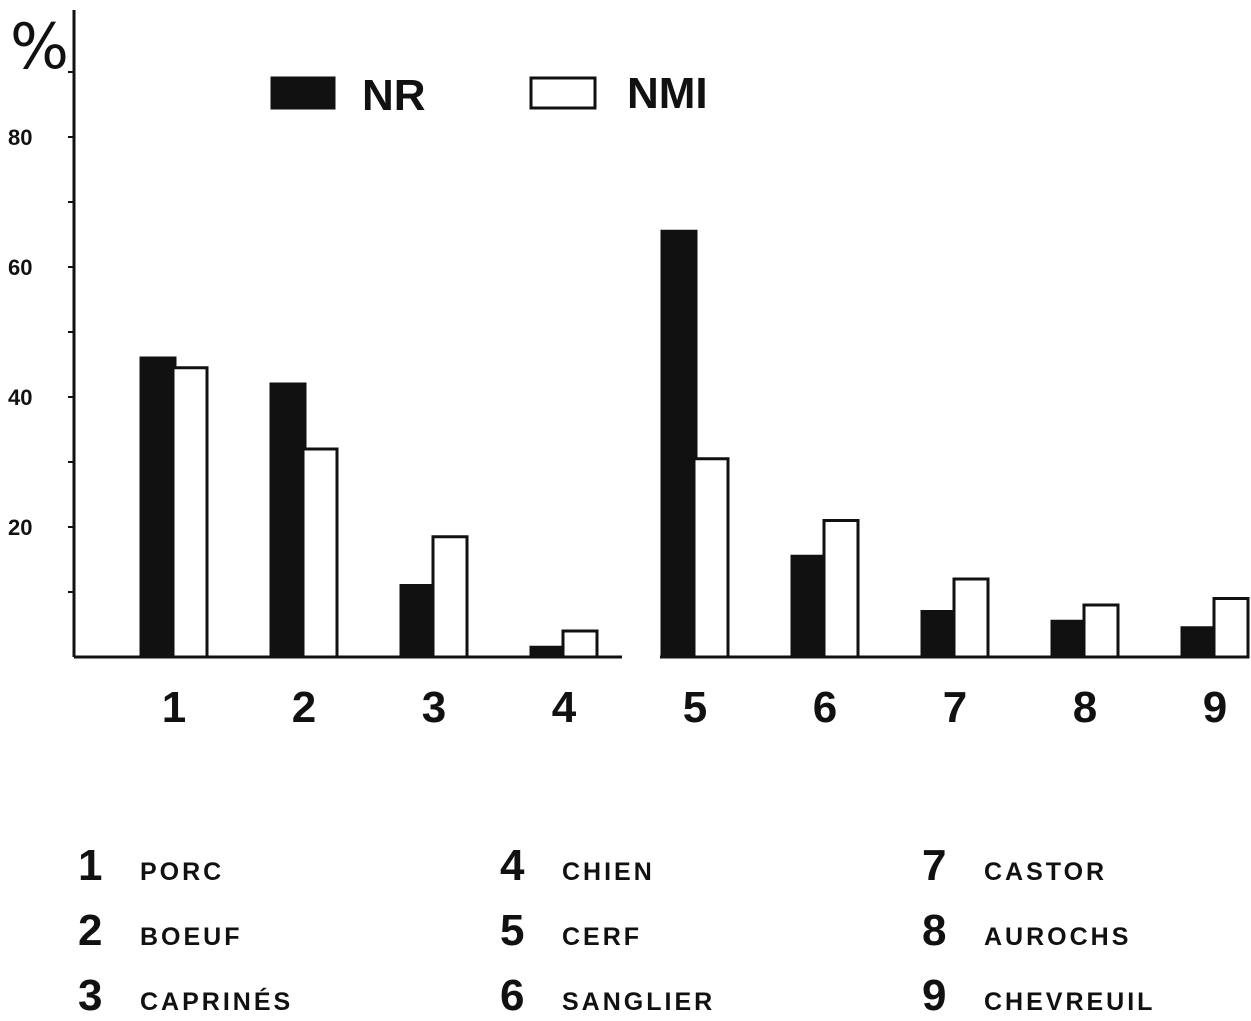  Describe the element at coordinates (394, 95) in the screenshot. I see `legend-label-nr: NR` at that location.